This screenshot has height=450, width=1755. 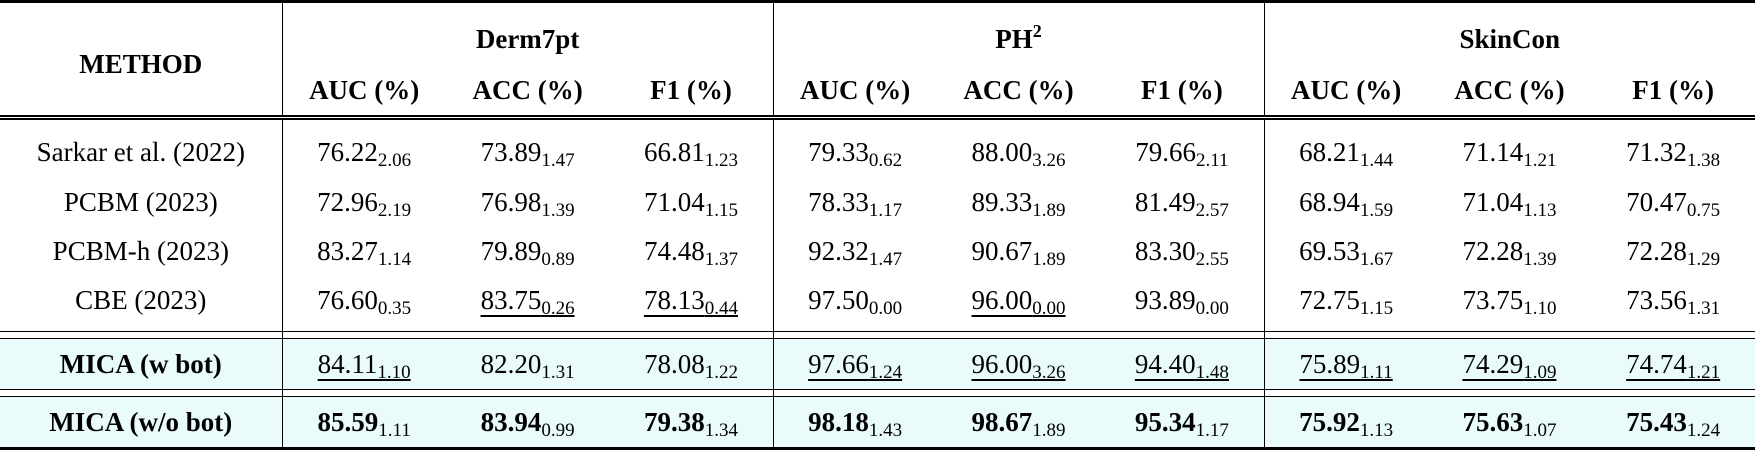 I want to click on metric-value: 97.661.24, so click(x=855, y=365).